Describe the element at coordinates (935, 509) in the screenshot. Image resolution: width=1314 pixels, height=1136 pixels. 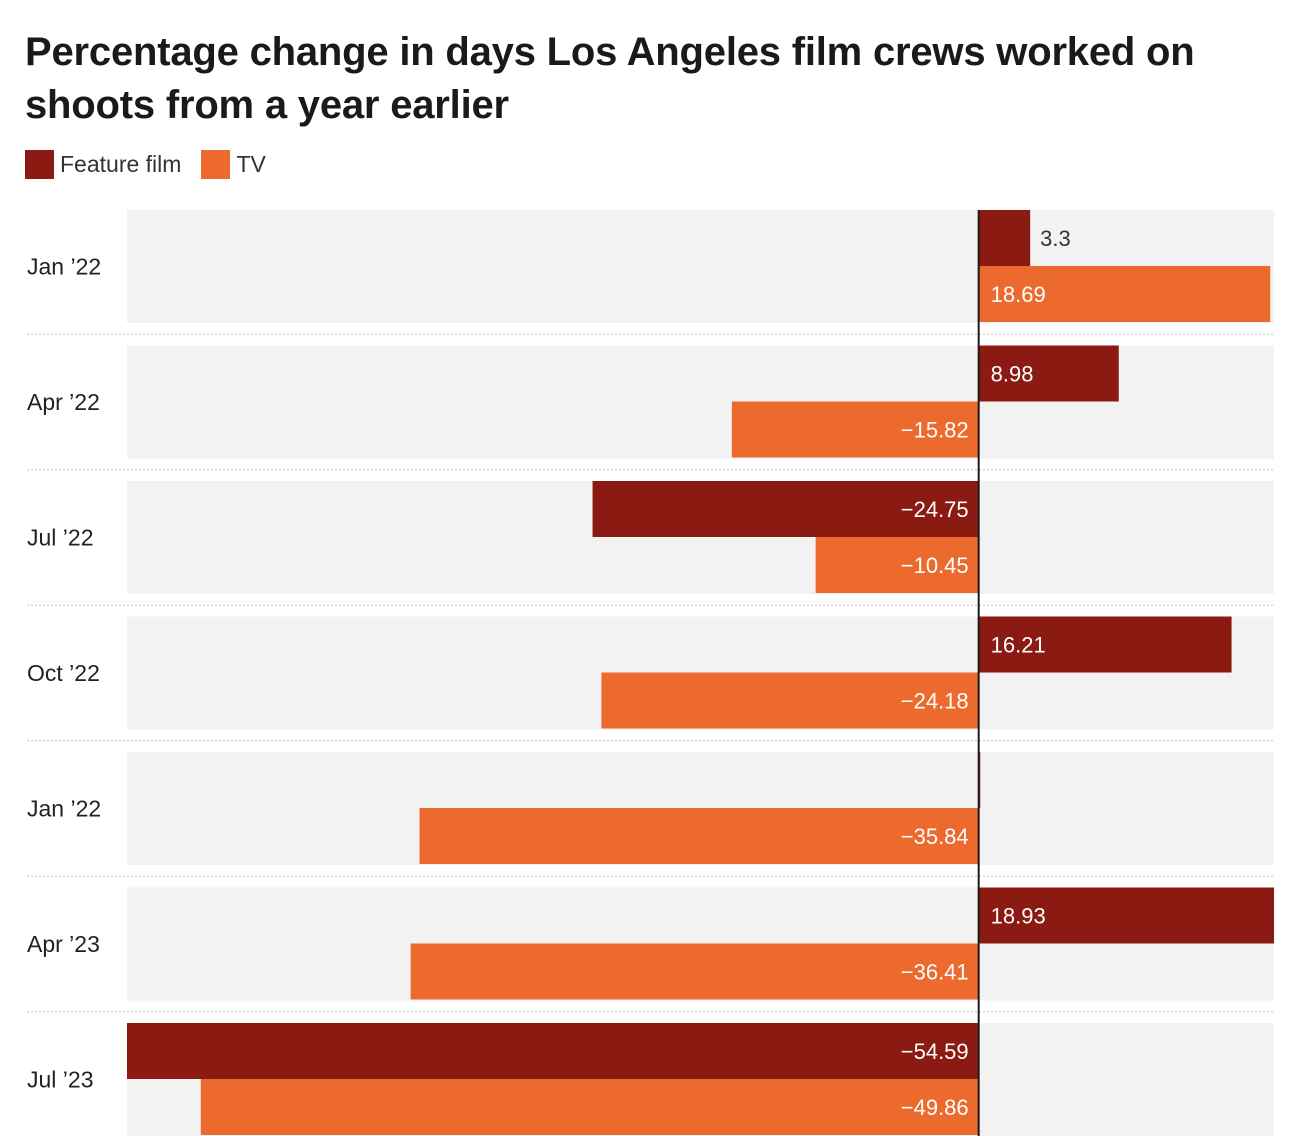
I see `value-label-feature-film: −24.75` at that location.